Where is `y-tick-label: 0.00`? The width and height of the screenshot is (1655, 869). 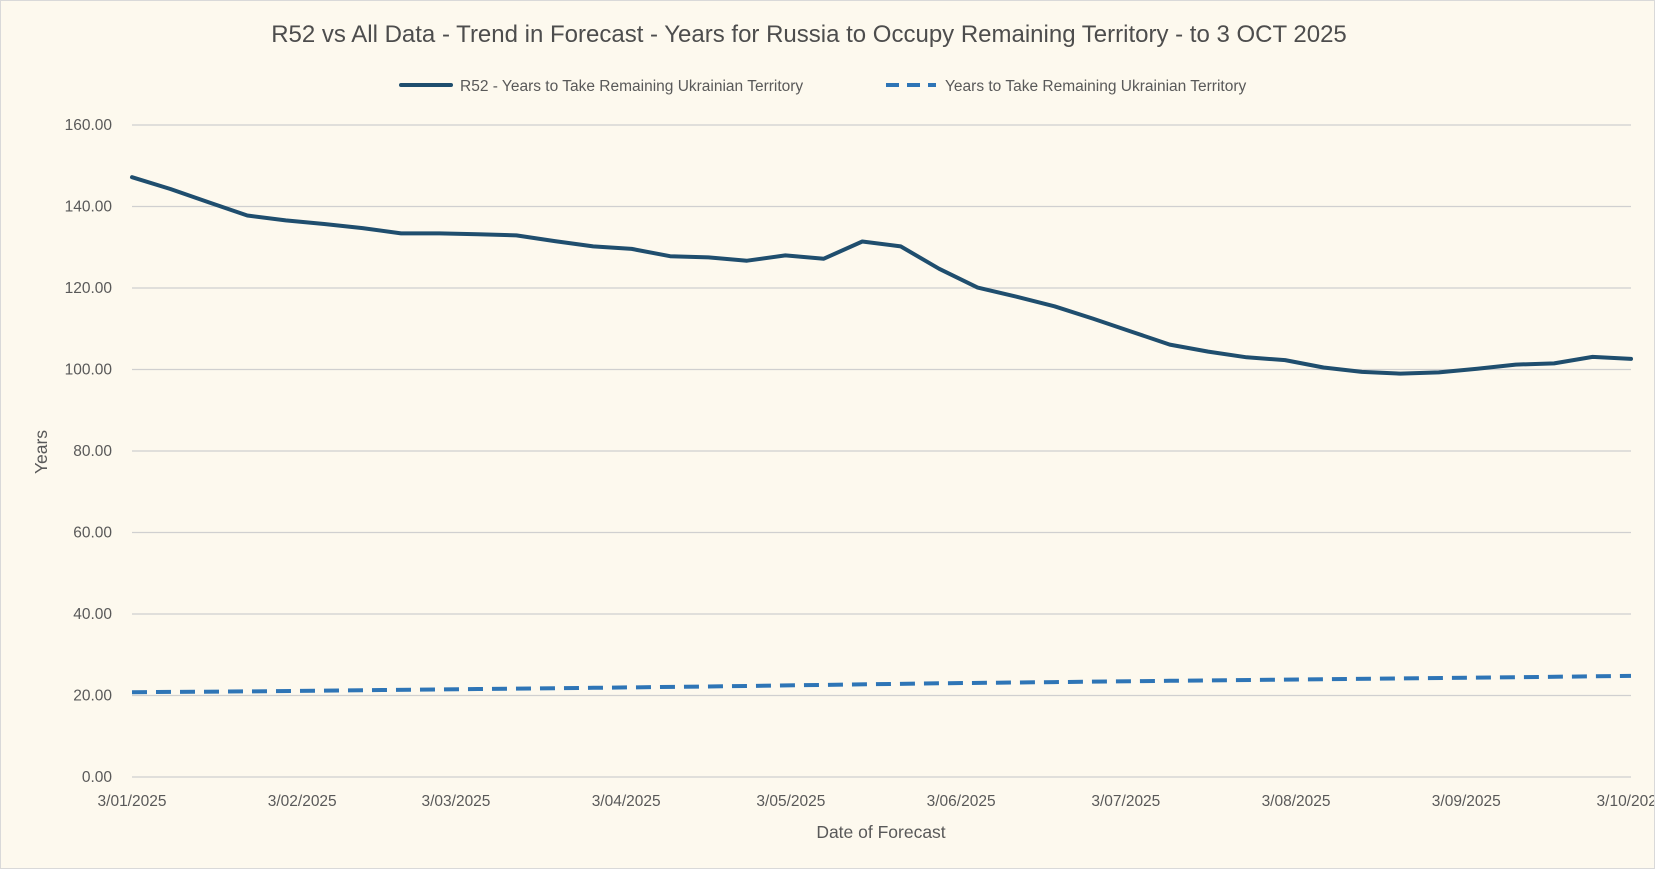 y-tick-label: 0.00 is located at coordinates (97, 777).